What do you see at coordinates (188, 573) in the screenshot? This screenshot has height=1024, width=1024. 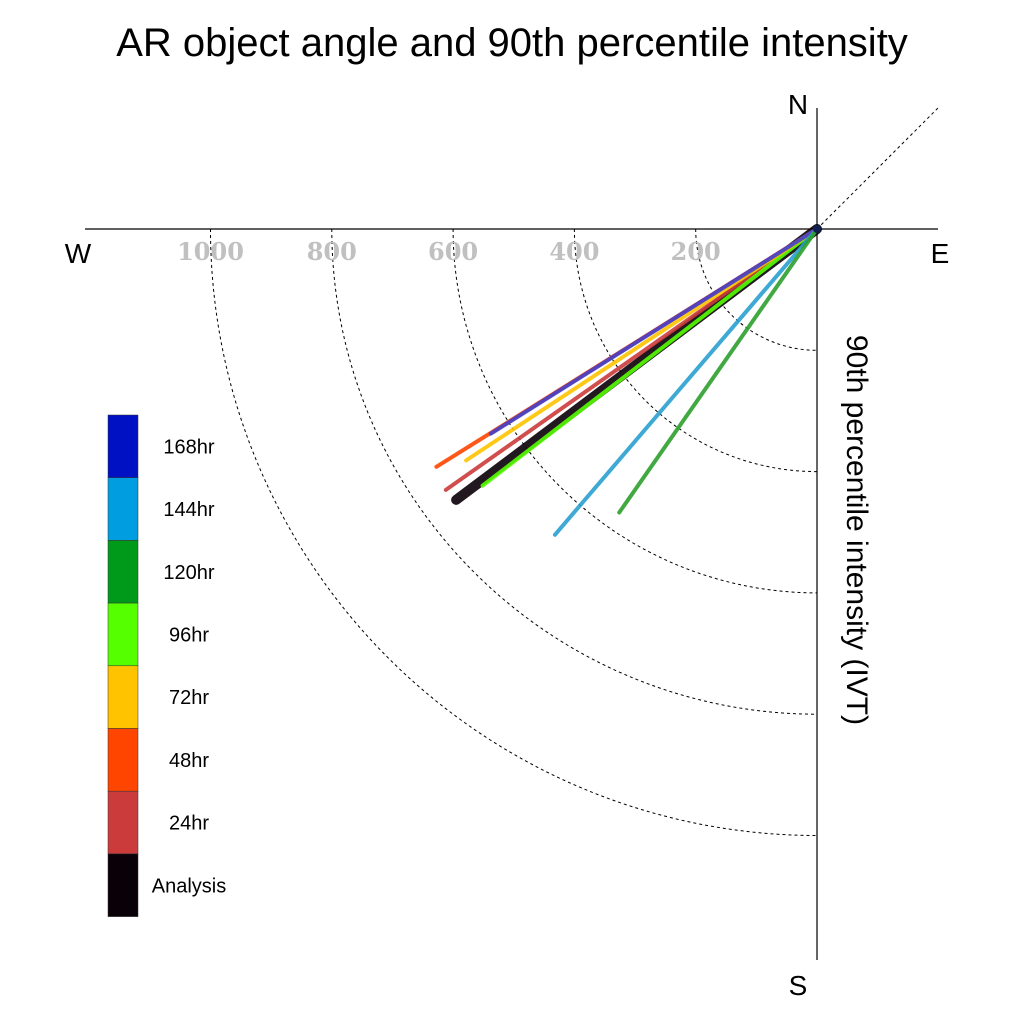 I see `legend-label: 120hr` at bounding box center [188, 573].